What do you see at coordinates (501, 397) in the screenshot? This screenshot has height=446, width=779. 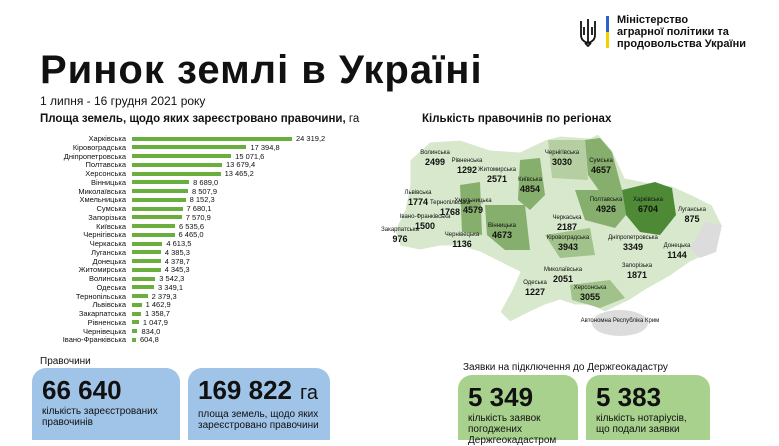 I see `approved-count: 5 349` at bounding box center [501, 397].